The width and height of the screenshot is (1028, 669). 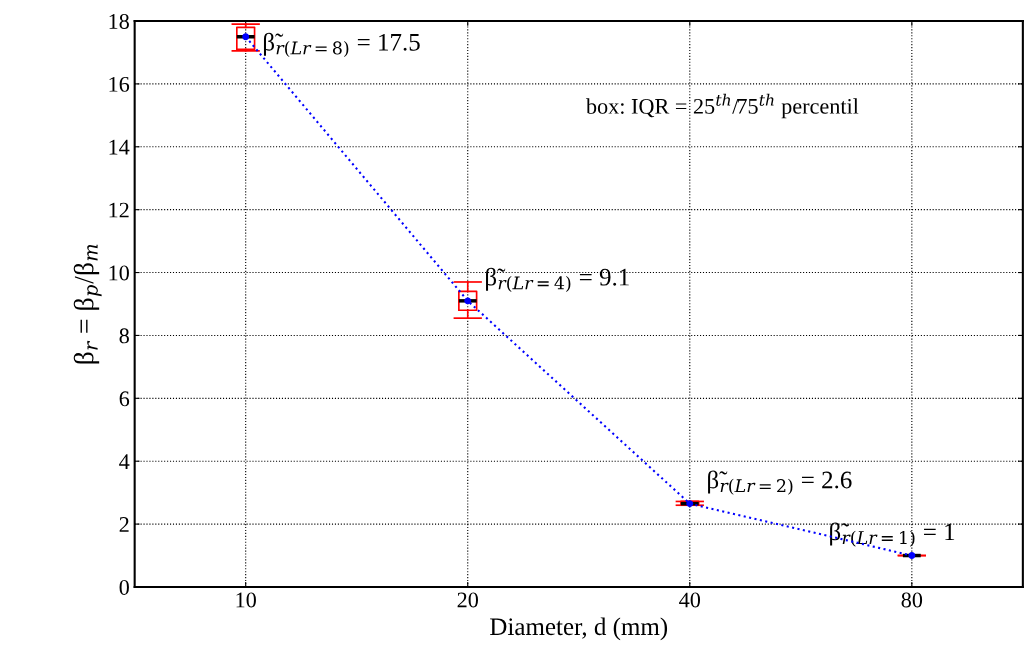 I want to click on annotation: β̃$_{r(Lr=4)}$ = 9.1, so click(x=557, y=279).